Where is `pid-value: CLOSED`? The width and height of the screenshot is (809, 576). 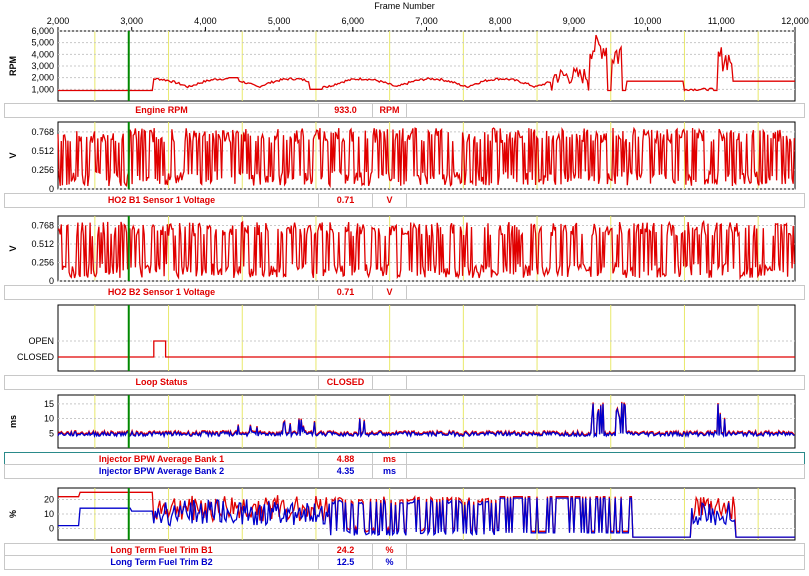
pid-value: CLOSED is located at coordinates (346, 382).